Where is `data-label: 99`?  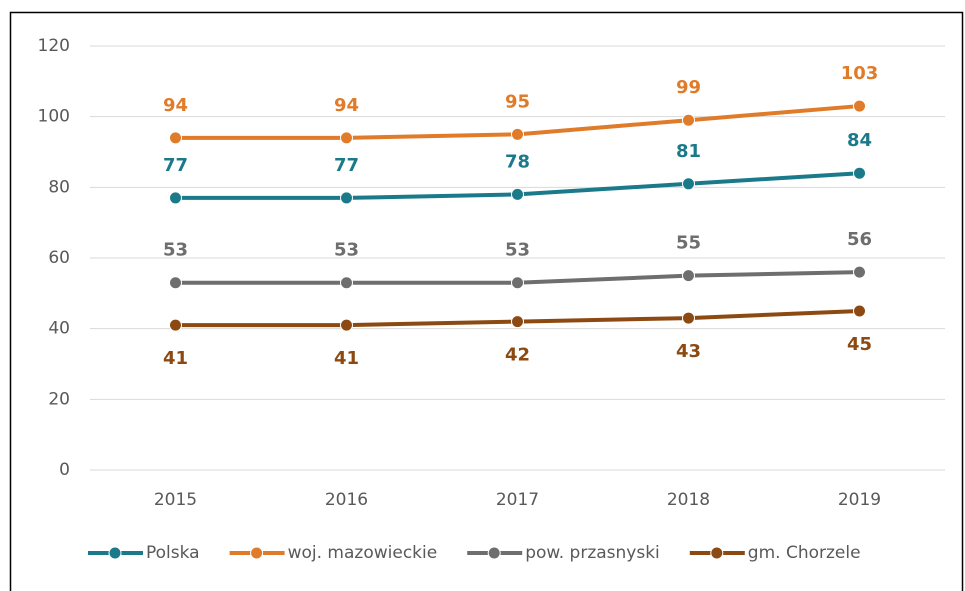 data-label: 99 is located at coordinates (688, 87).